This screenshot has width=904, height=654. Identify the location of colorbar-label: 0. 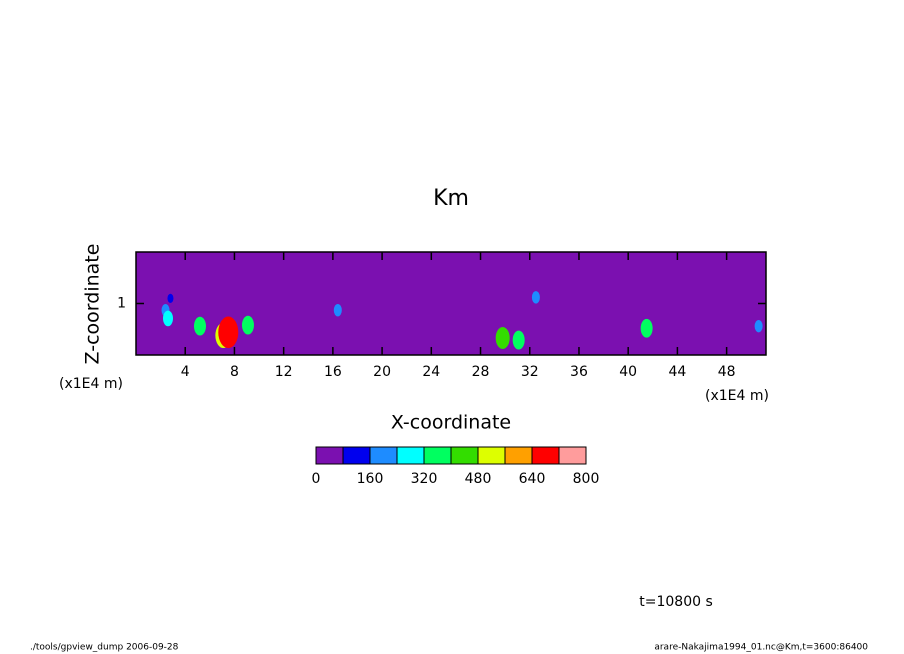
(316, 479).